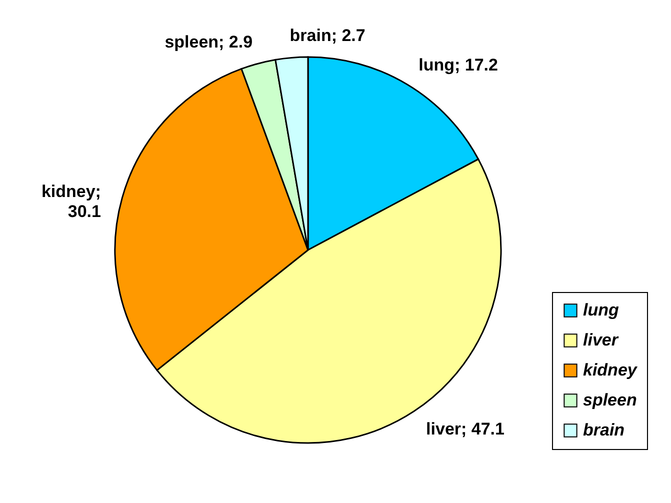  Describe the element at coordinates (601, 340) in the screenshot. I see `legend-label: liver` at that location.